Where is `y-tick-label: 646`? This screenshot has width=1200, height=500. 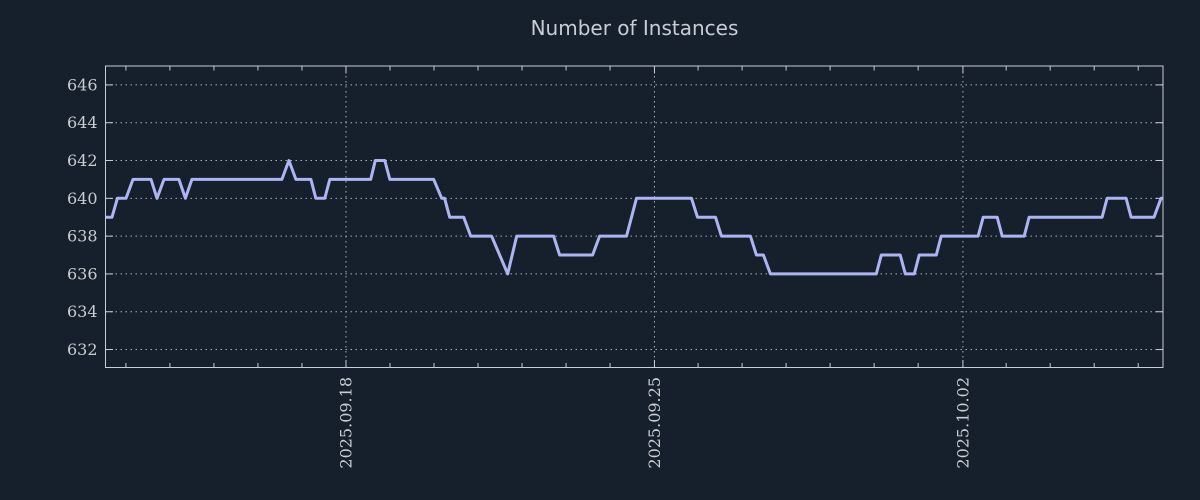 y-tick-label: 646 is located at coordinates (82, 84).